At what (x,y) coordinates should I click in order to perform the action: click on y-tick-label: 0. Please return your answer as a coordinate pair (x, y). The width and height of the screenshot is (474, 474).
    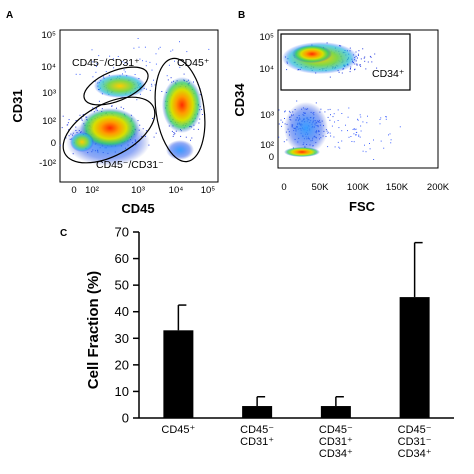
    Looking at the image, I should click on (53, 143).